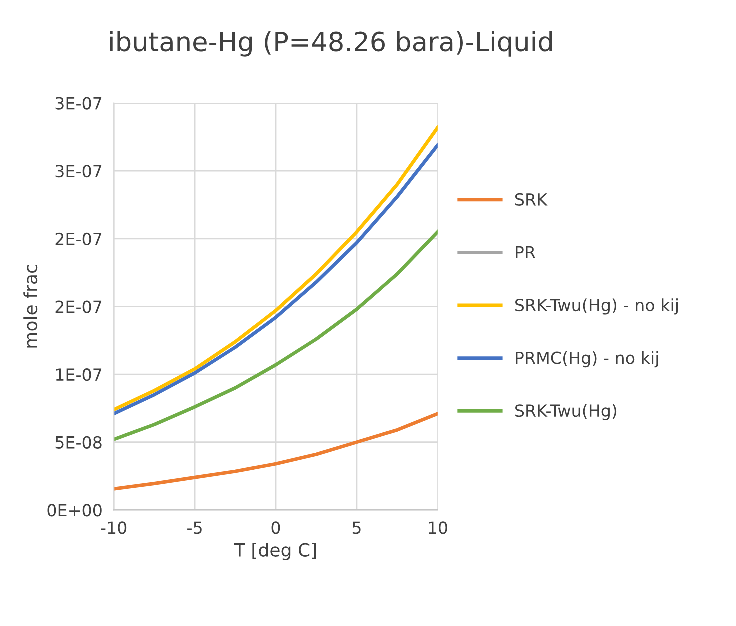 This screenshot has width=736, height=626. What do you see at coordinates (566, 412) in the screenshot?
I see `legend-label: SRK-Twu(Hg)` at bounding box center [566, 412].